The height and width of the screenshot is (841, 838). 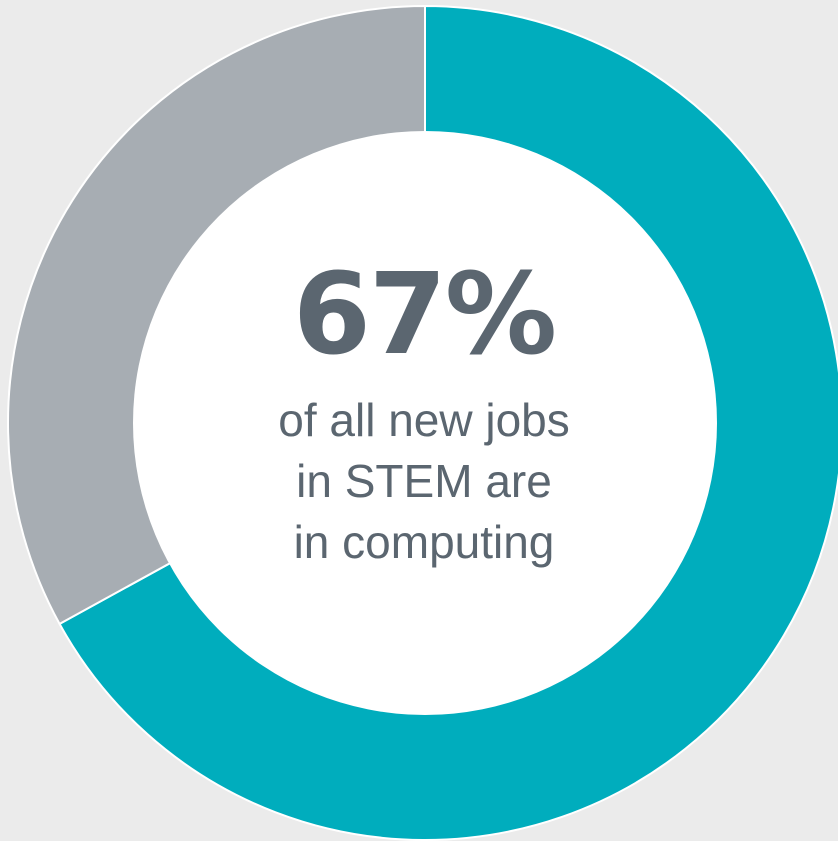 I want to click on caption-line-2: in STEM are, so click(x=424, y=481).